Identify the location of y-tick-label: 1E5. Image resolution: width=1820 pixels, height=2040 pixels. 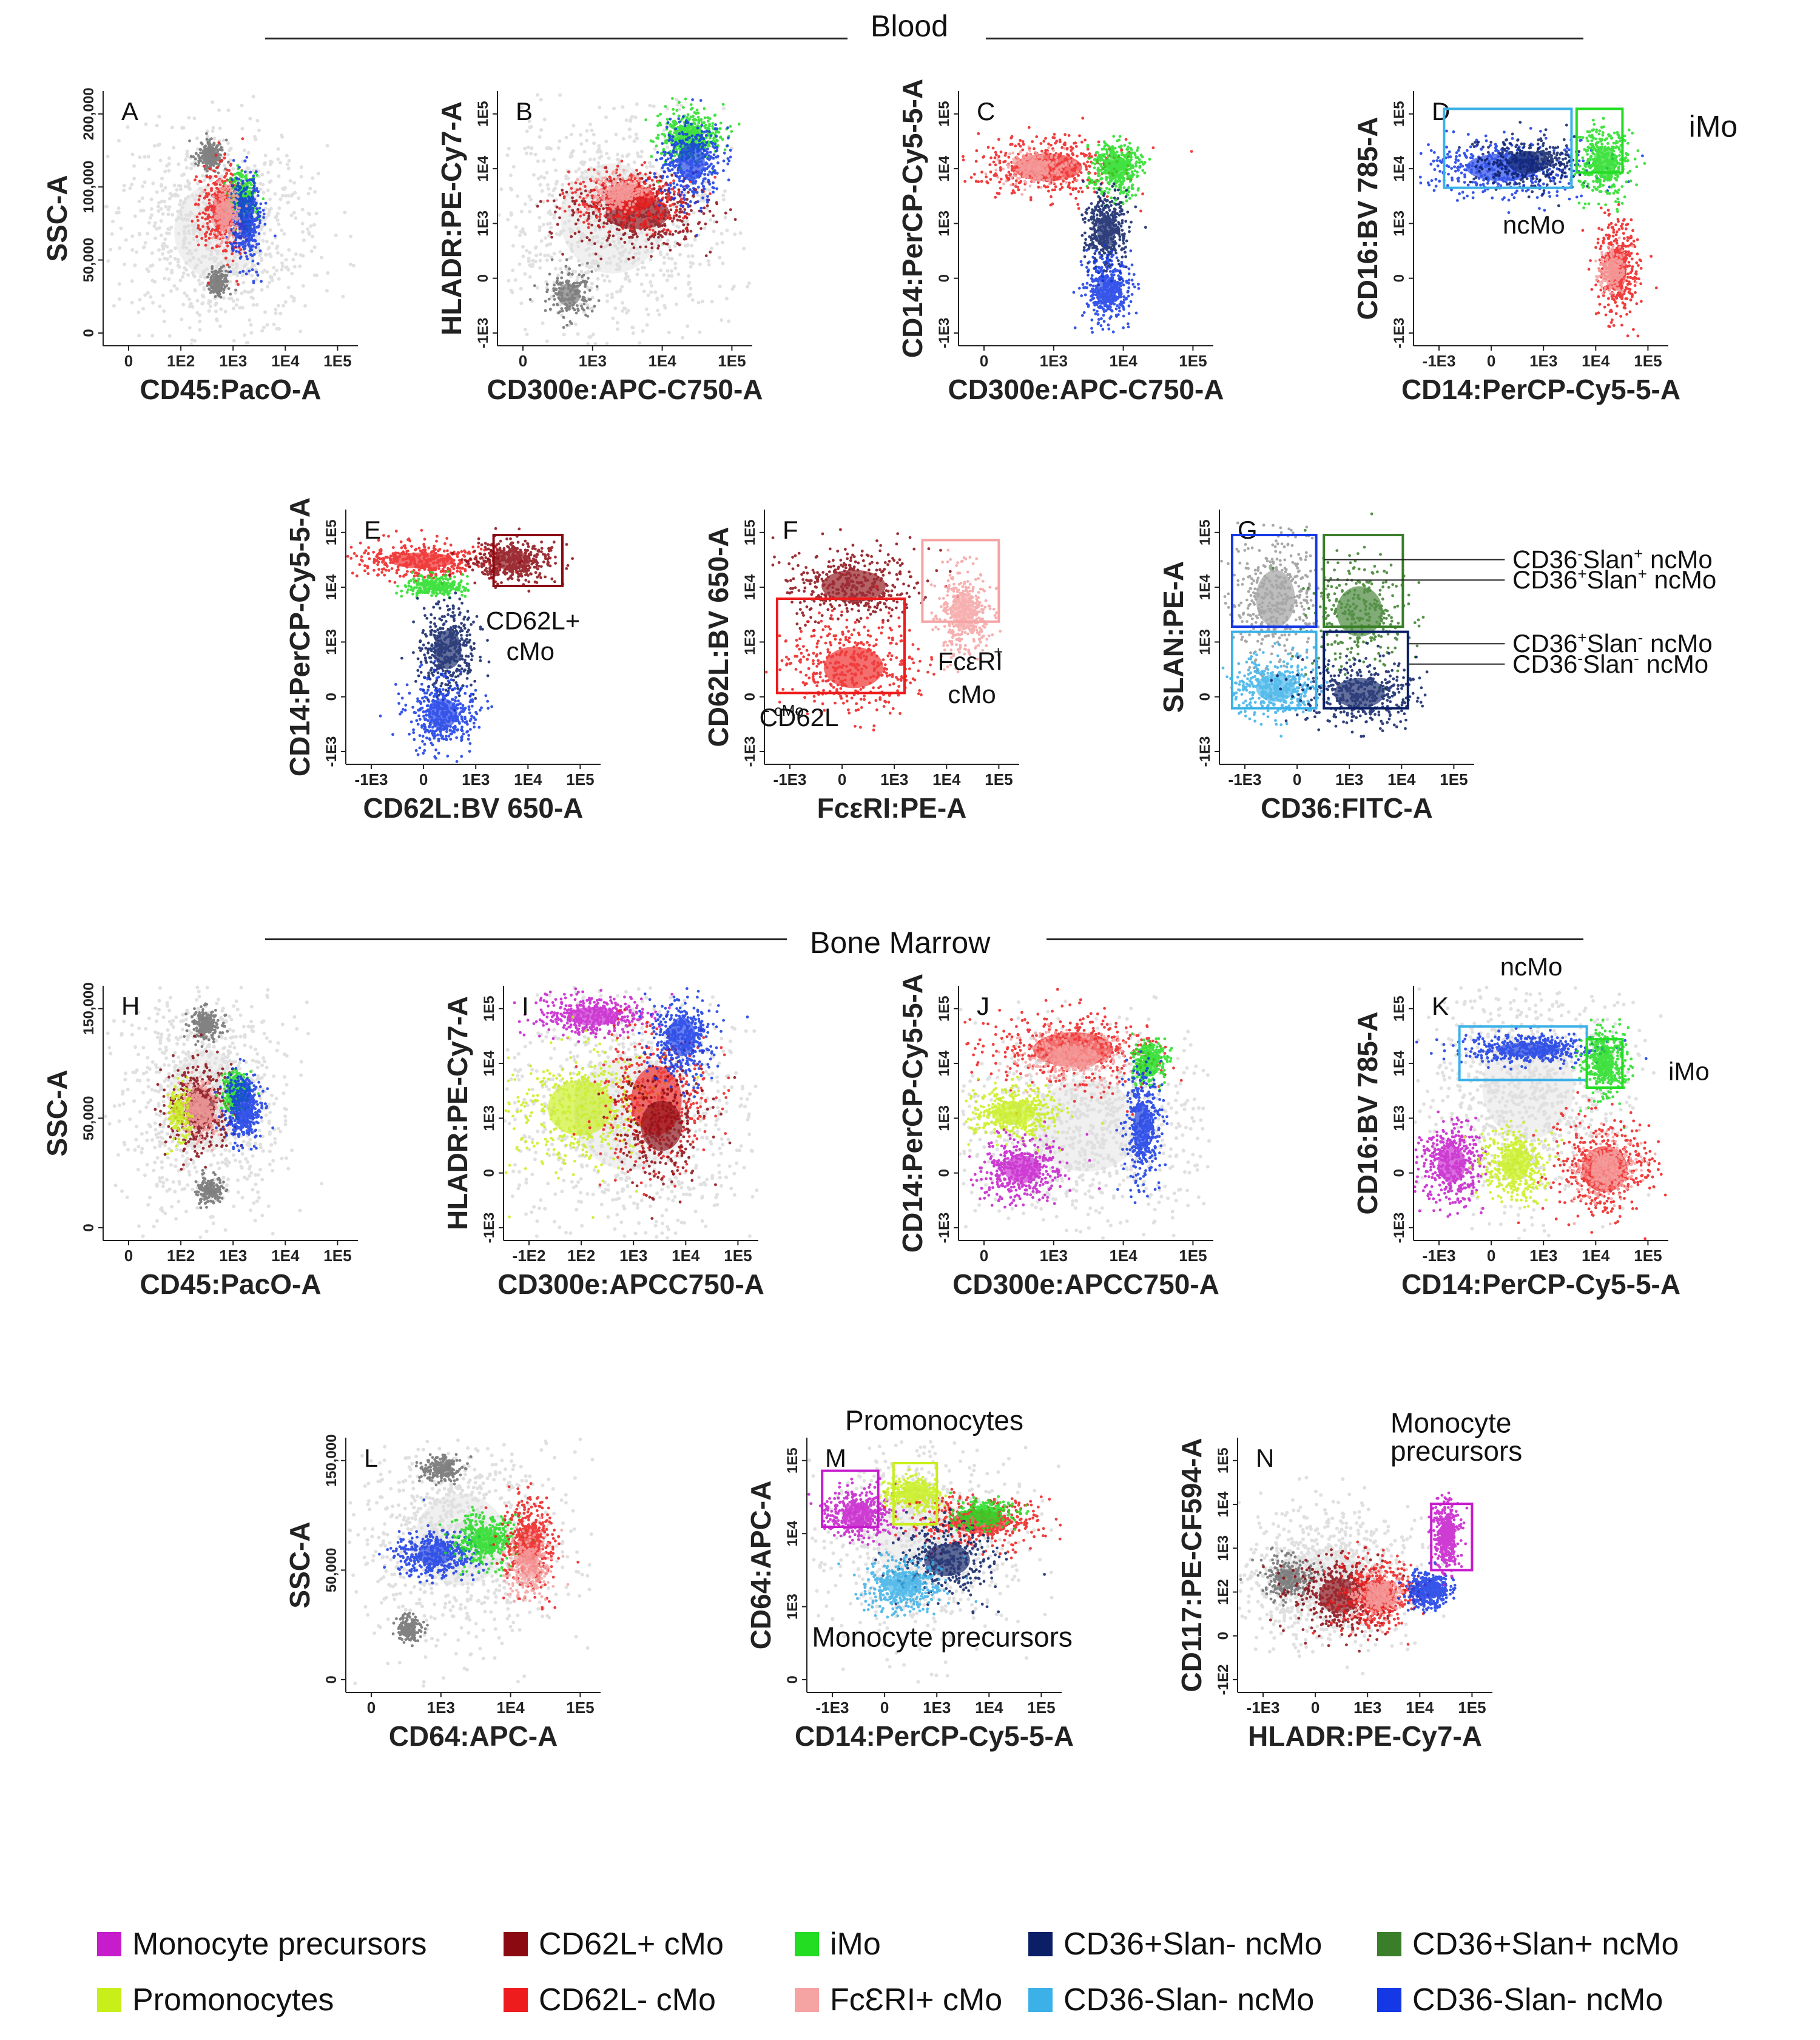
(1223, 1460).